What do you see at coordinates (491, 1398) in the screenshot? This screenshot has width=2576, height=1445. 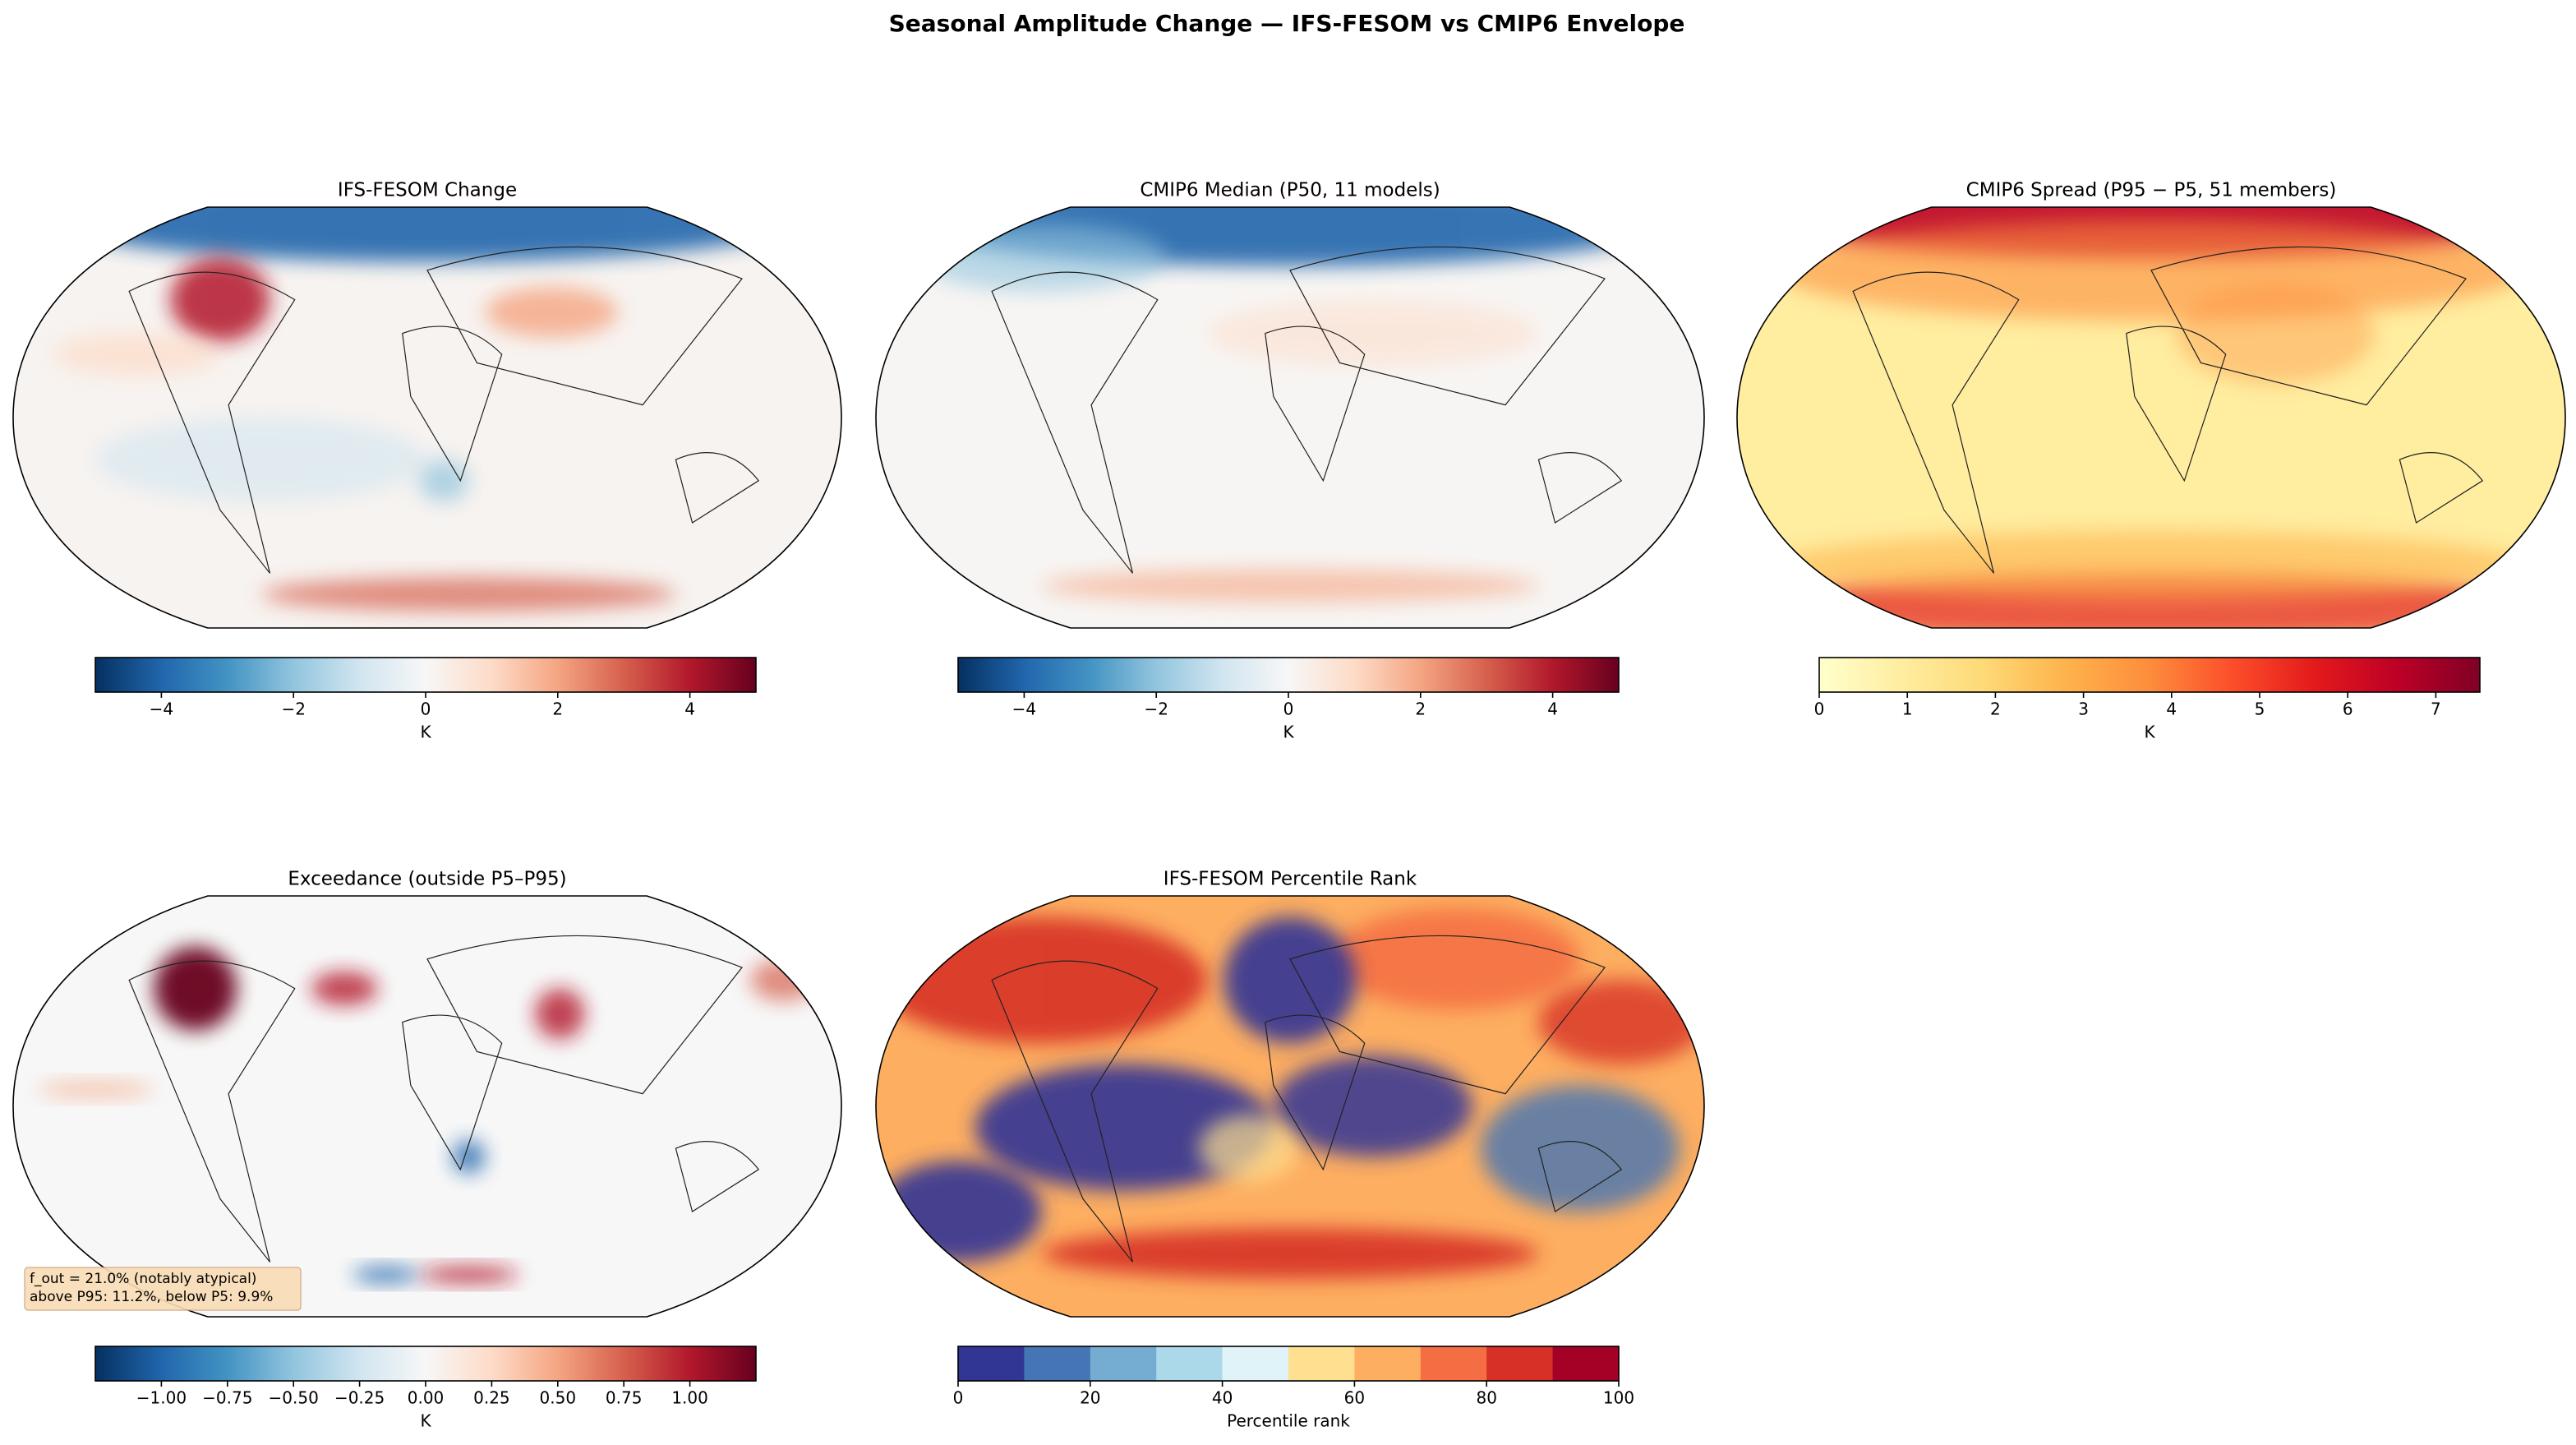 I see `colorbar-tick-label: 0.25` at bounding box center [491, 1398].